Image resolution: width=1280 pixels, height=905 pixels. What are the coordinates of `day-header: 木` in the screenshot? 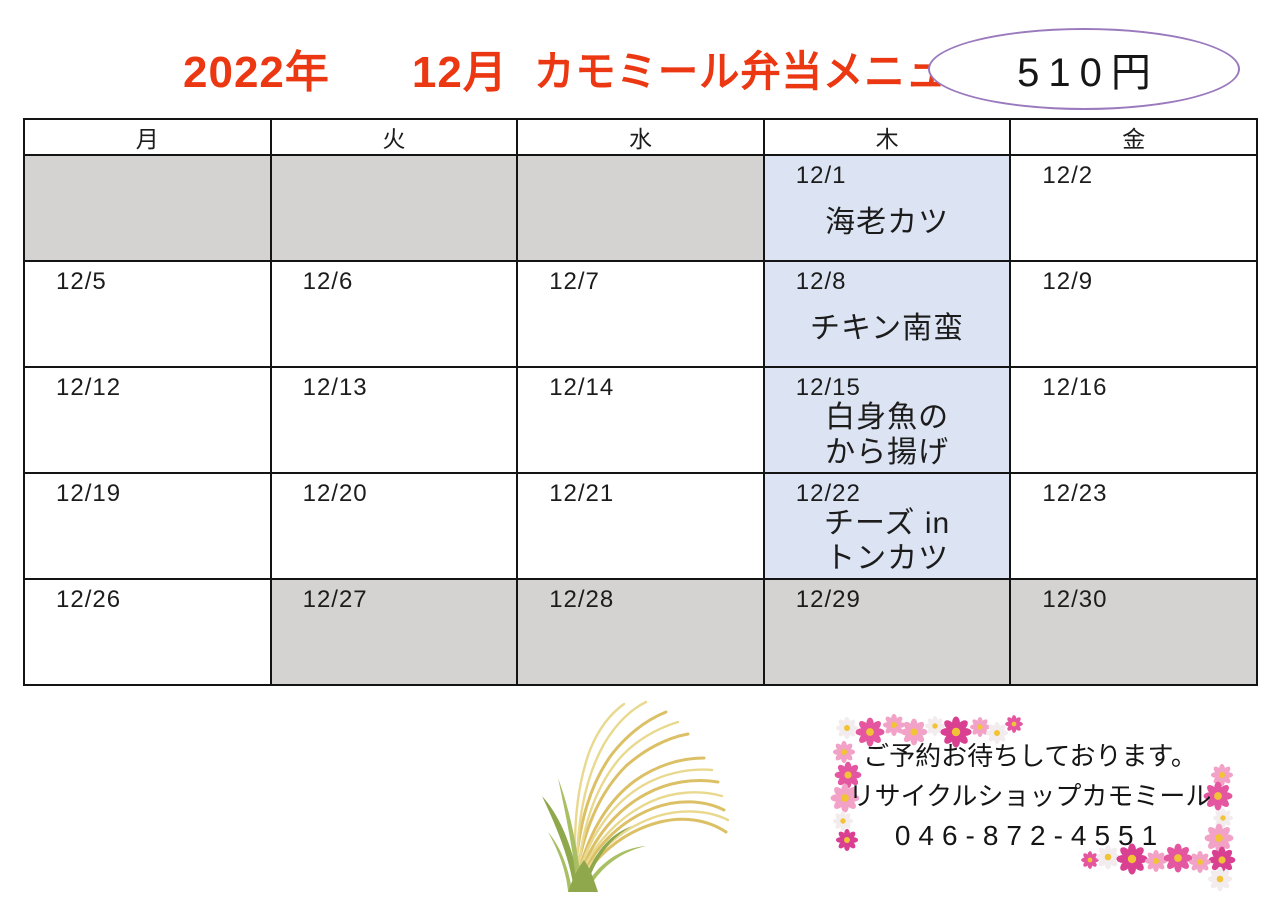 It's located at (887, 137).